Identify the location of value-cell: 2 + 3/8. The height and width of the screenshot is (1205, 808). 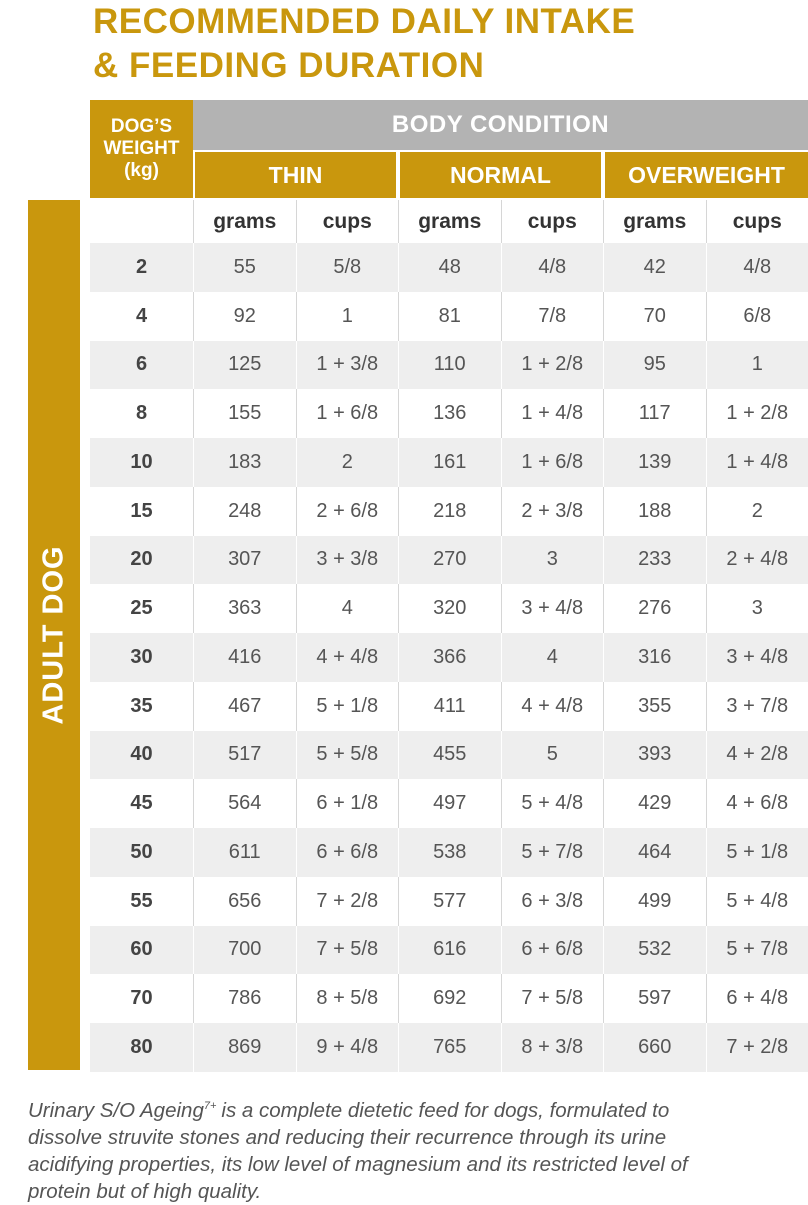
(552, 511).